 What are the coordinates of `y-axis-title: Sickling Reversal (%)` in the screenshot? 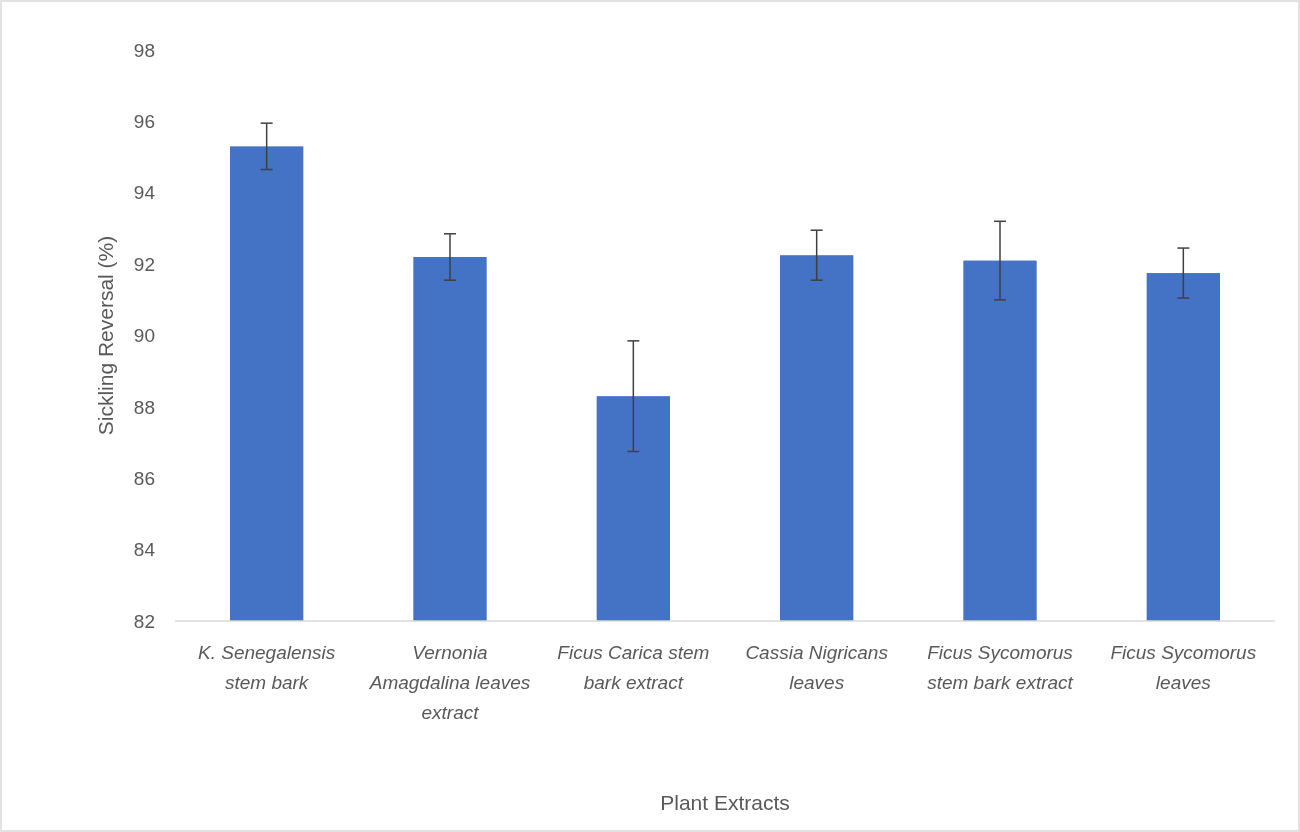 It's located at (105, 335).